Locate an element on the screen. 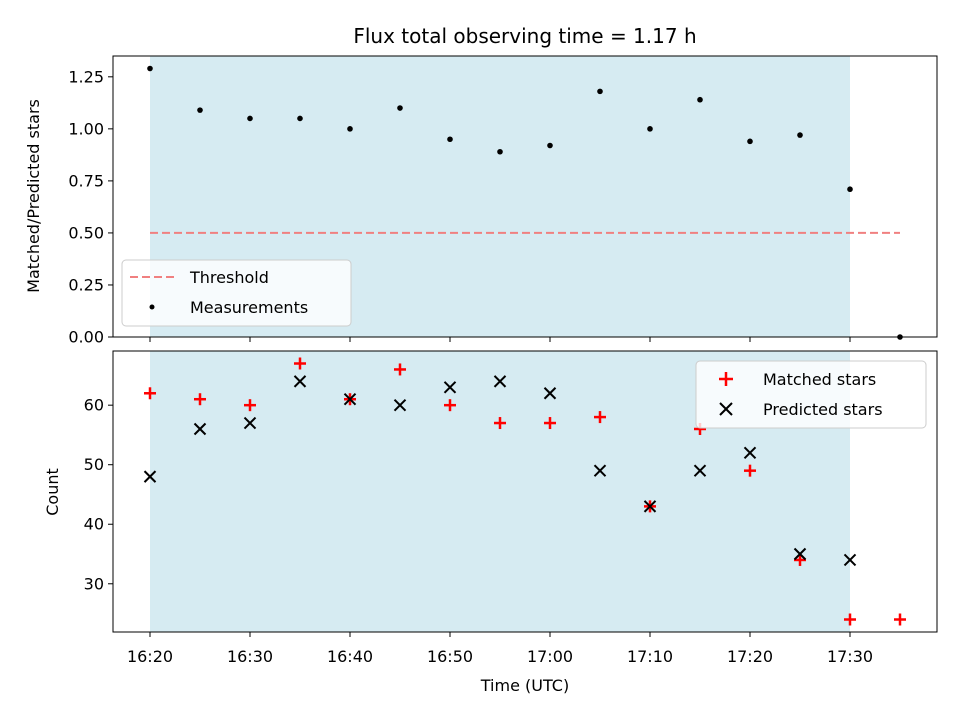  ratio-ytick-label: 0.25 is located at coordinates (86, 284).